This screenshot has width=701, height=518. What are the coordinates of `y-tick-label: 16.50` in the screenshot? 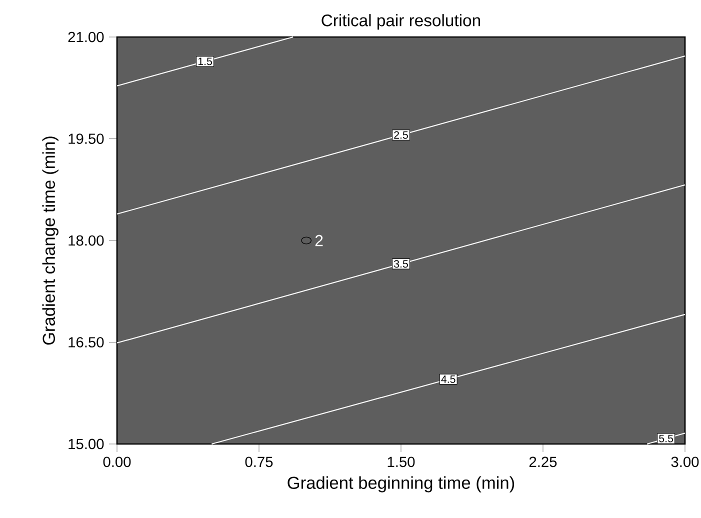 It's located at (86, 342).